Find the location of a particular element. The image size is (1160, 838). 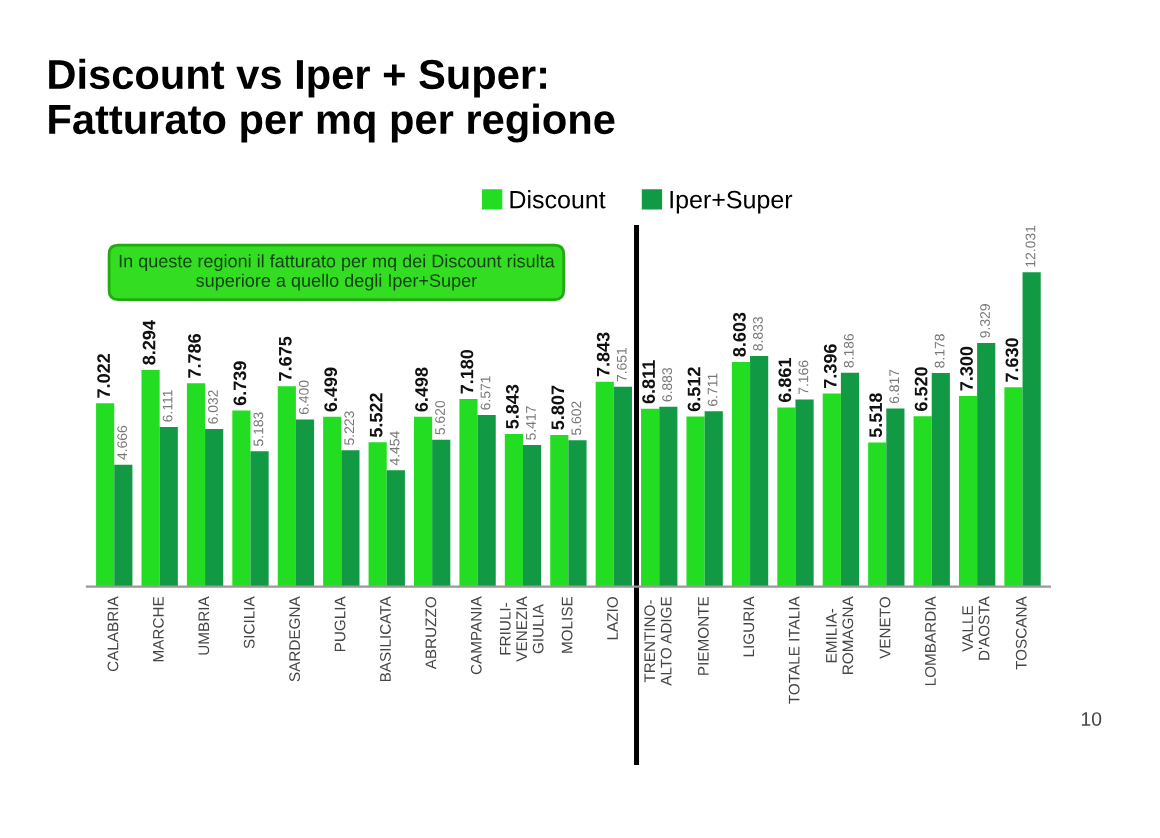

data-label: 7.630 is located at coordinates (1012, 360).